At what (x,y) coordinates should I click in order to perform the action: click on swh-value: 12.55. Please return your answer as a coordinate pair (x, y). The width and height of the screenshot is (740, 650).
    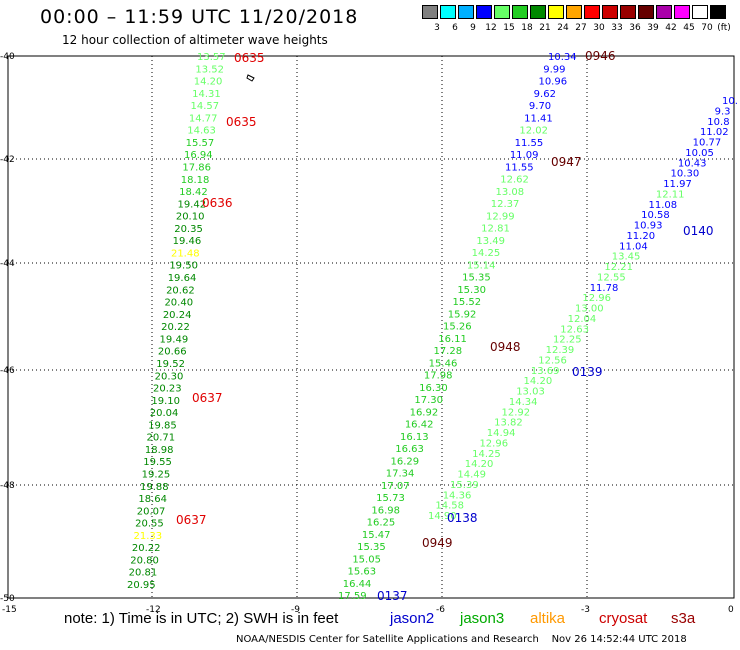
    Looking at the image, I should click on (611, 277).